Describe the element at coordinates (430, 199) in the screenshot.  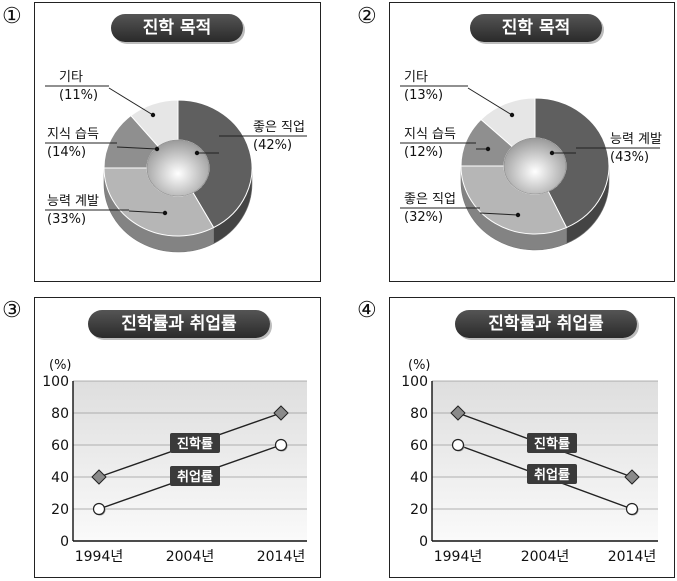
I see `slice-label-1: 좋은 직업` at that location.